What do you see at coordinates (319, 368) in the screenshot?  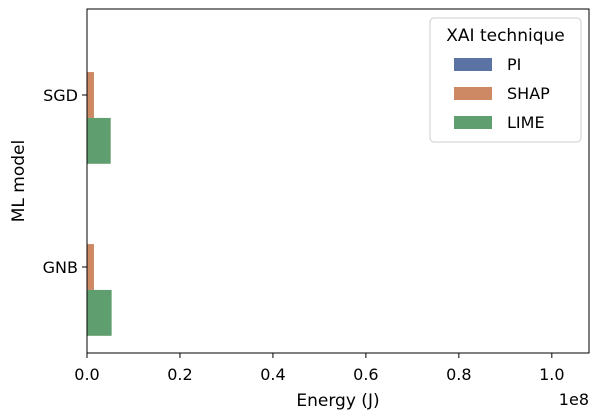 I see `x-axis-ticks: 0.0 0.2 0.4 0.6 0.8 1.0` at bounding box center [319, 368].